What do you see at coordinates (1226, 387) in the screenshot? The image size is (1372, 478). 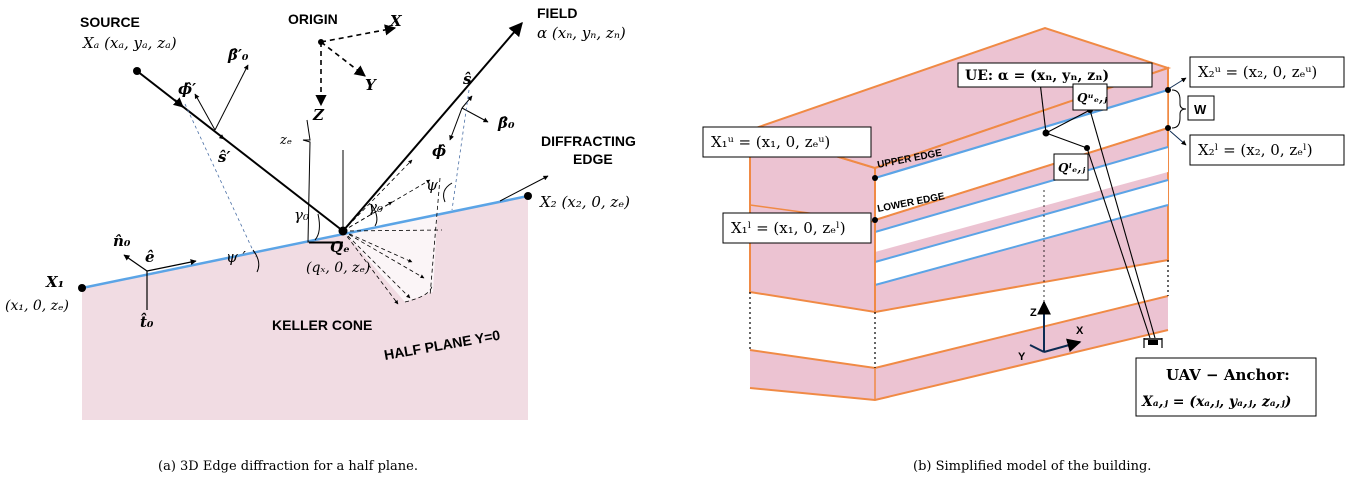 I see `uav-anchor-box` at bounding box center [1226, 387].